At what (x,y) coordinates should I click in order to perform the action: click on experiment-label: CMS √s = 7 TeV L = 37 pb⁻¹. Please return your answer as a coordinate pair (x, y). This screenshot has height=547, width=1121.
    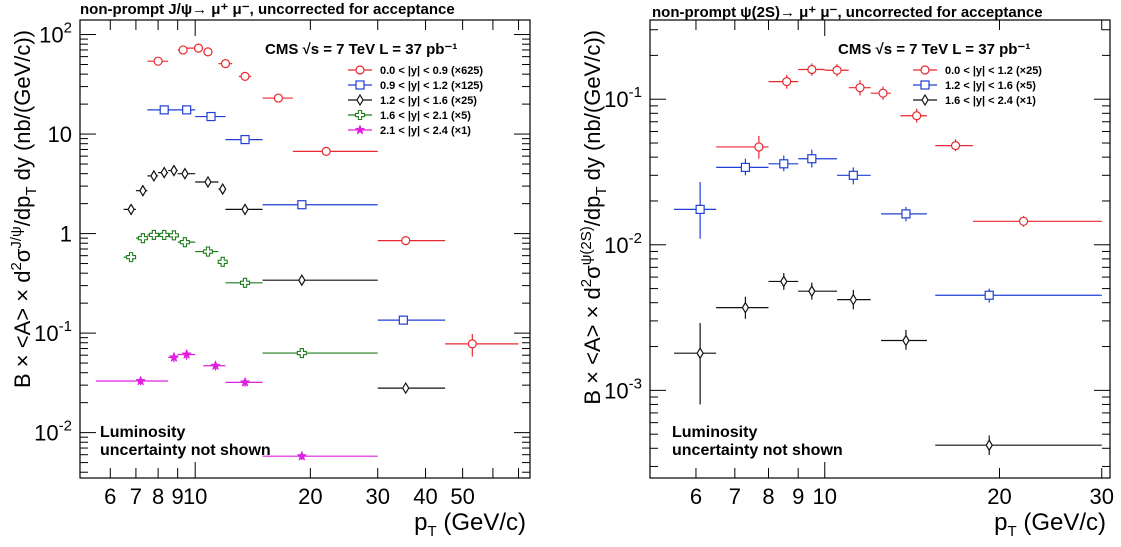
    Looking at the image, I should click on (934, 49).